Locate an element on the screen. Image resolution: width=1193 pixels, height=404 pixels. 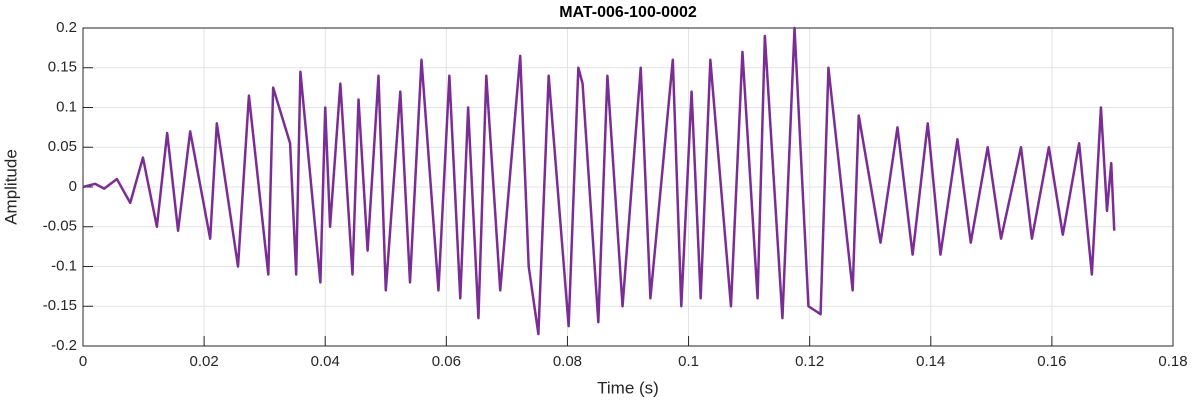
y-tick-label: -0.15 is located at coordinates (60, 305).